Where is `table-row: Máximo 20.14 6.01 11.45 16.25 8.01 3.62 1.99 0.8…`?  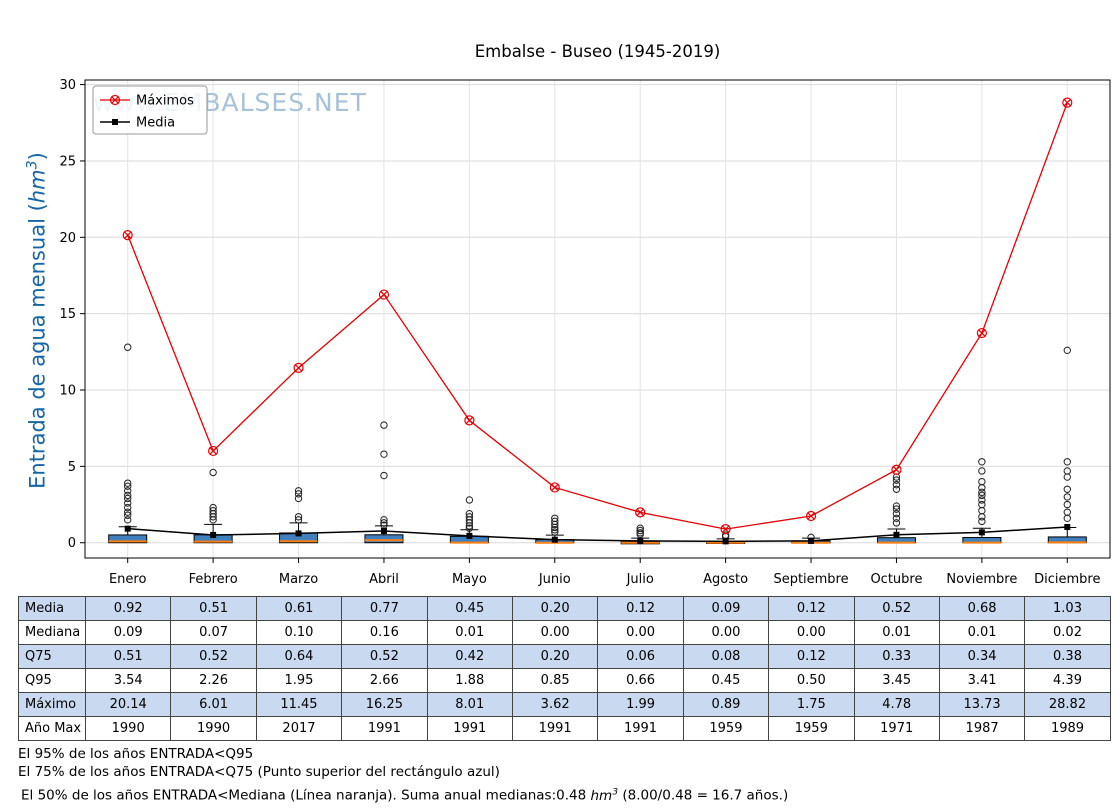
table-row: Máximo 20.14 6.01 11.45 16.25 8.01 3.62 1.99 0.8… is located at coordinates (564, 704).